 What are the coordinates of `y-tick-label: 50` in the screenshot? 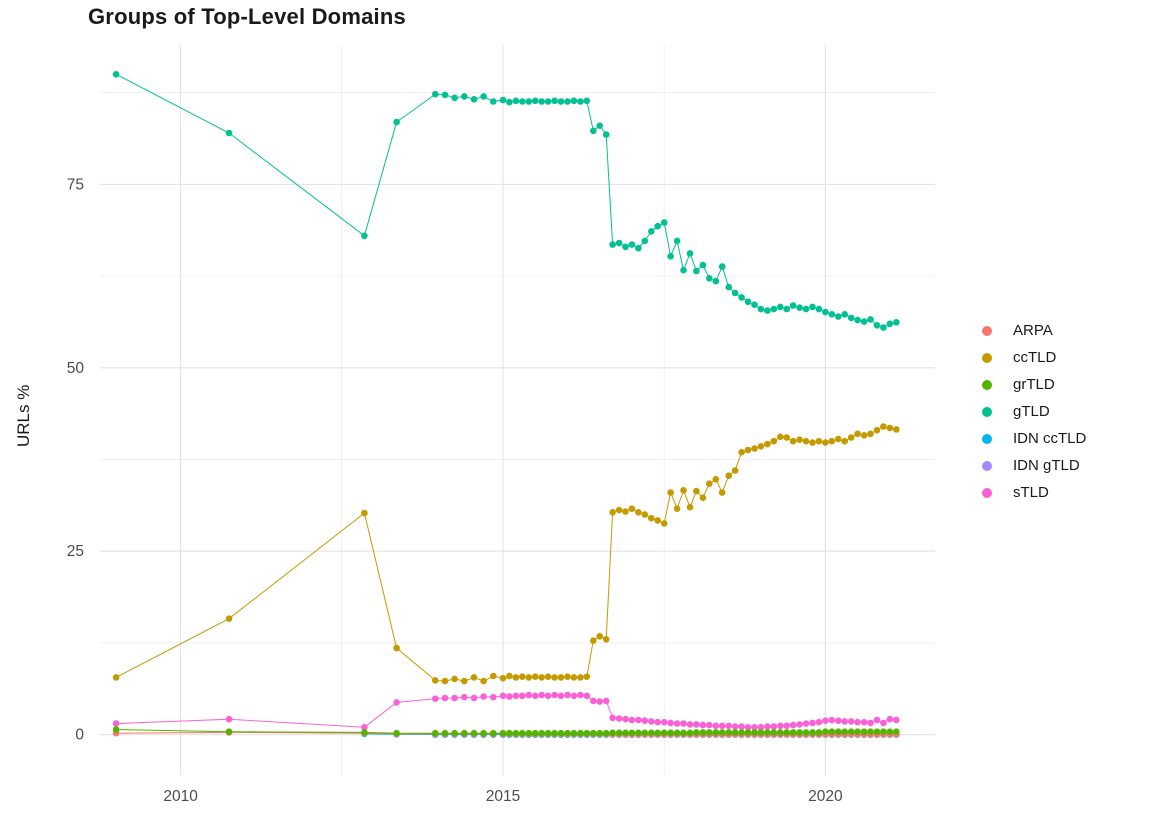 It's located at (76, 368).